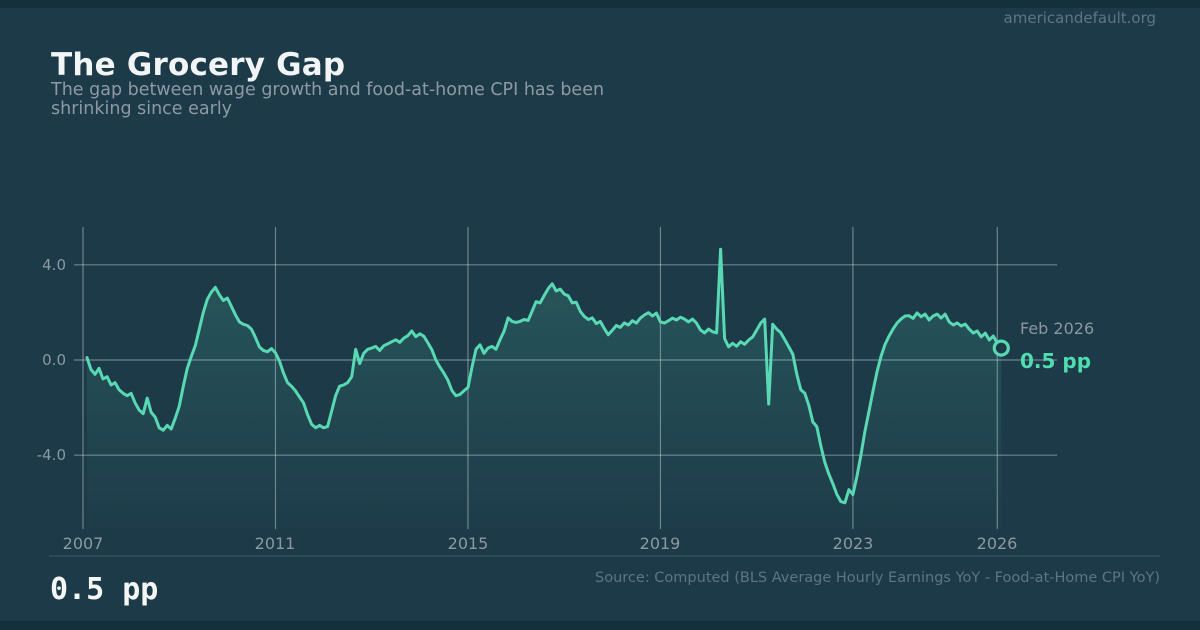 Image resolution: width=1200 pixels, height=630 pixels. What do you see at coordinates (198, 65) in the screenshot?
I see `page-title: The Grocery Gap` at bounding box center [198, 65].